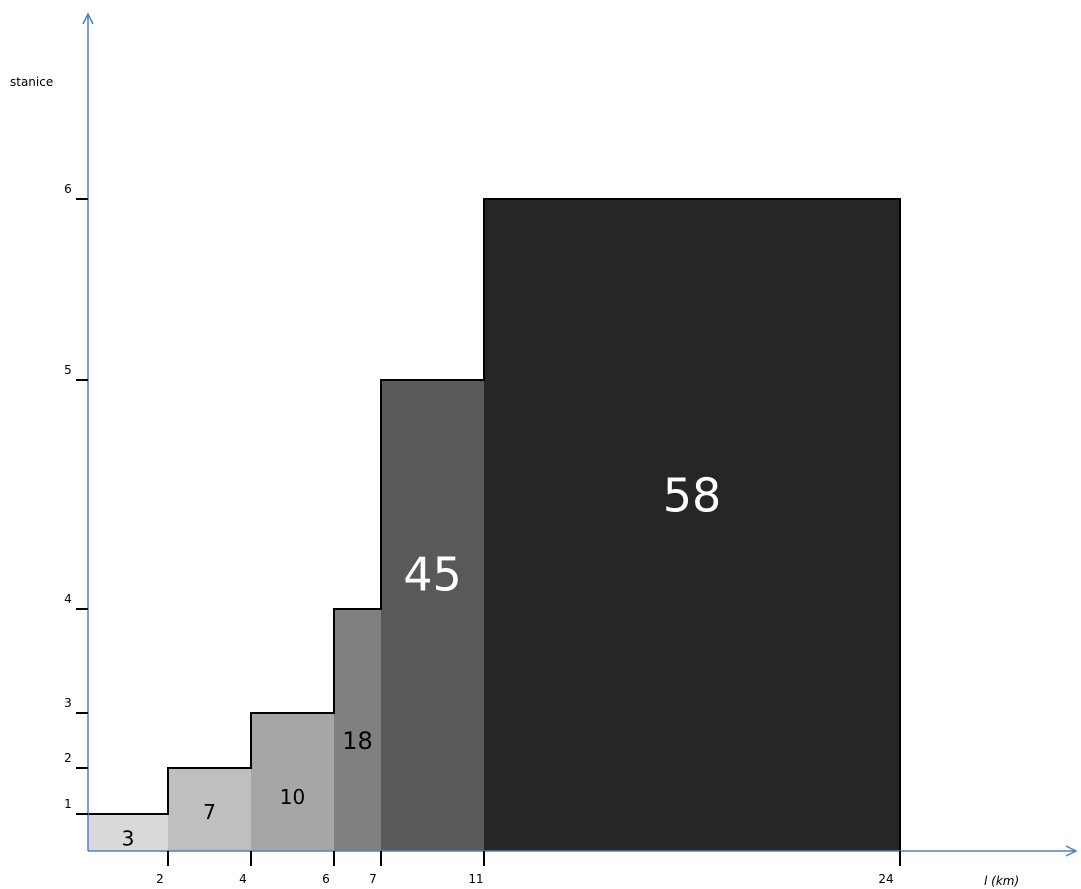 Image resolution: width=1081 pixels, height=889 pixels. I want to click on x-tick-label-7: 7, so click(373, 879).